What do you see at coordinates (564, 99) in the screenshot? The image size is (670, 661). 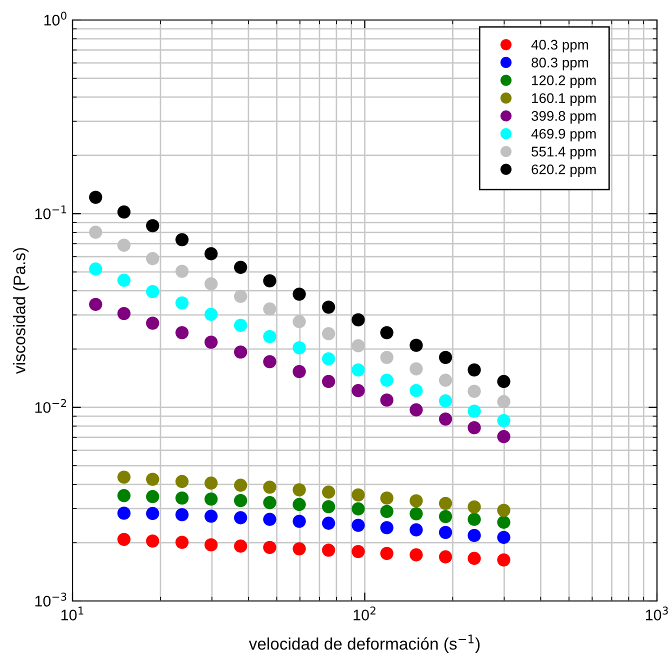 I see `legend-label: 160.1 ppm` at bounding box center [564, 99].